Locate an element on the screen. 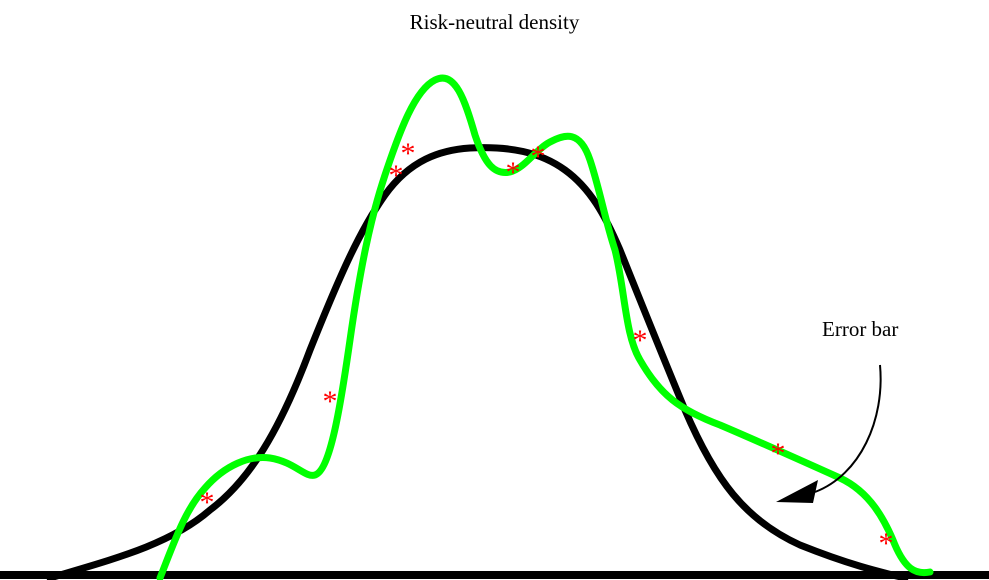 The width and height of the screenshot is (989, 580). error-bar-label: Error bar is located at coordinates (860, 329).